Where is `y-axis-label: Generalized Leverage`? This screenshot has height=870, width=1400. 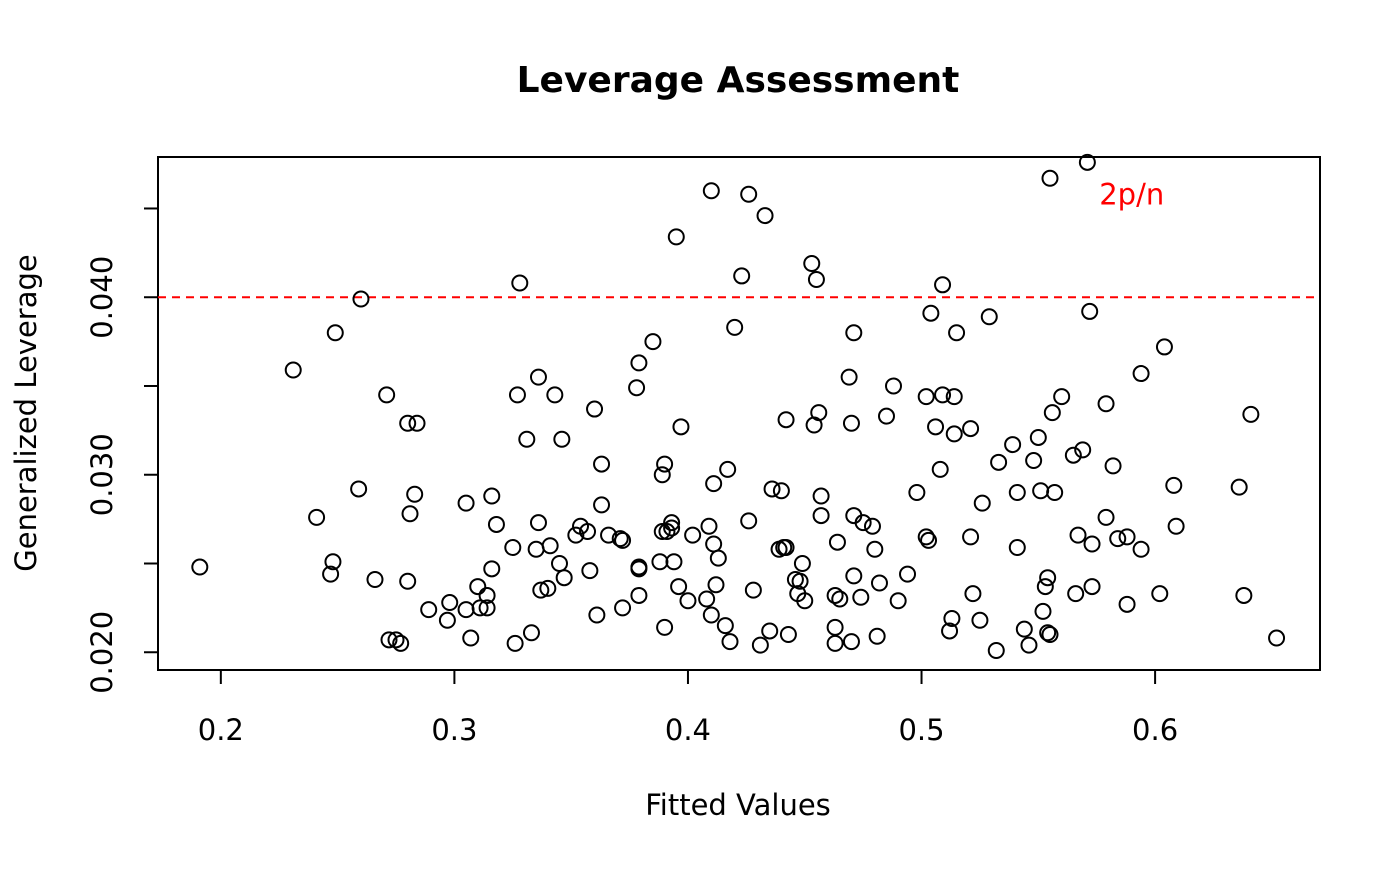
y-axis-label: Generalized Leverage is located at coordinates (26, 412).